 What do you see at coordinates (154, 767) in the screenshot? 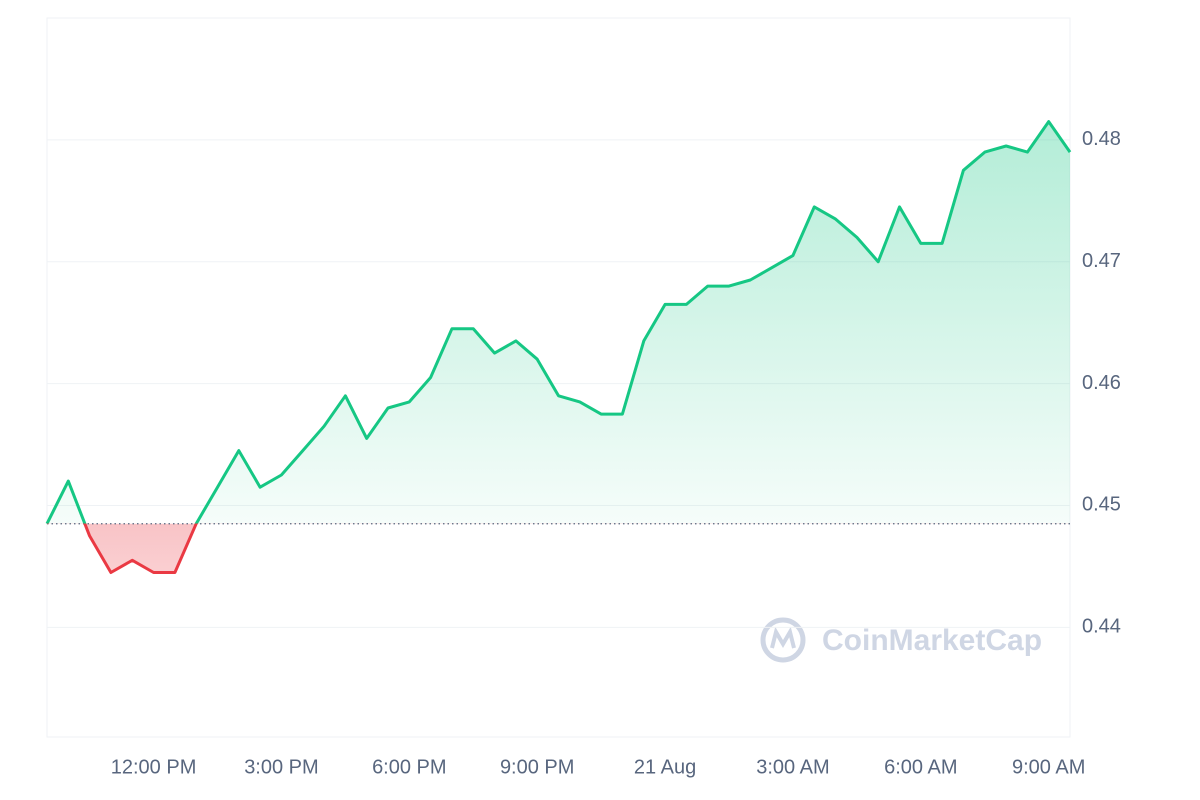
I see `x-tick-label: 12:00 PM` at bounding box center [154, 767].